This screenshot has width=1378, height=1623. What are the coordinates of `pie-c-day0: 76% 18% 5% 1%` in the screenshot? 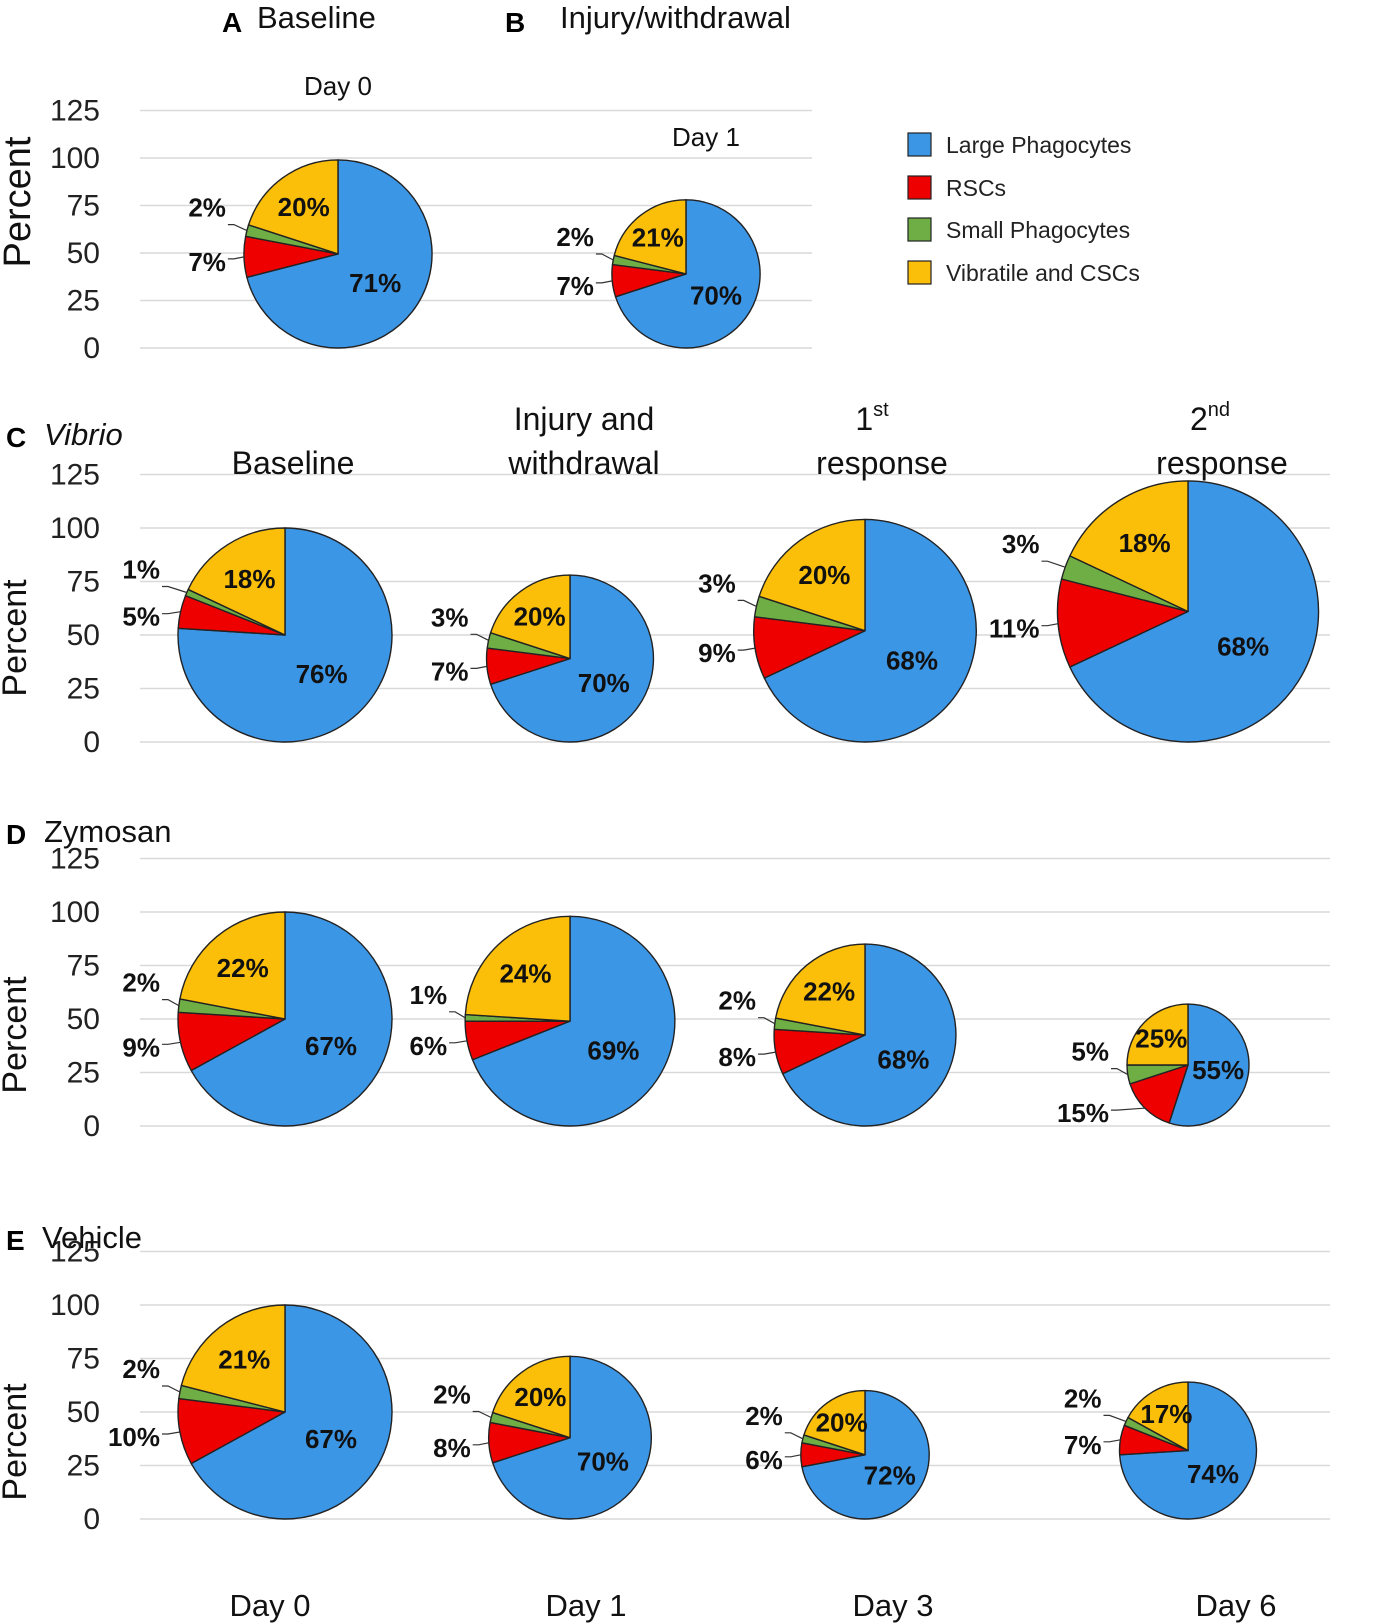 It's located at (257, 635).